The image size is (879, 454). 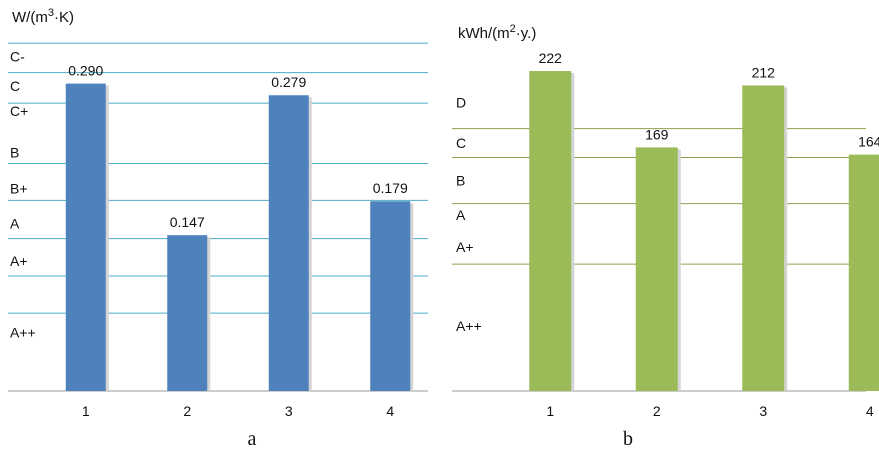 What do you see at coordinates (187, 222) in the screenshot?
I see `data-label: 0.147` at bounding box center [187, 222].